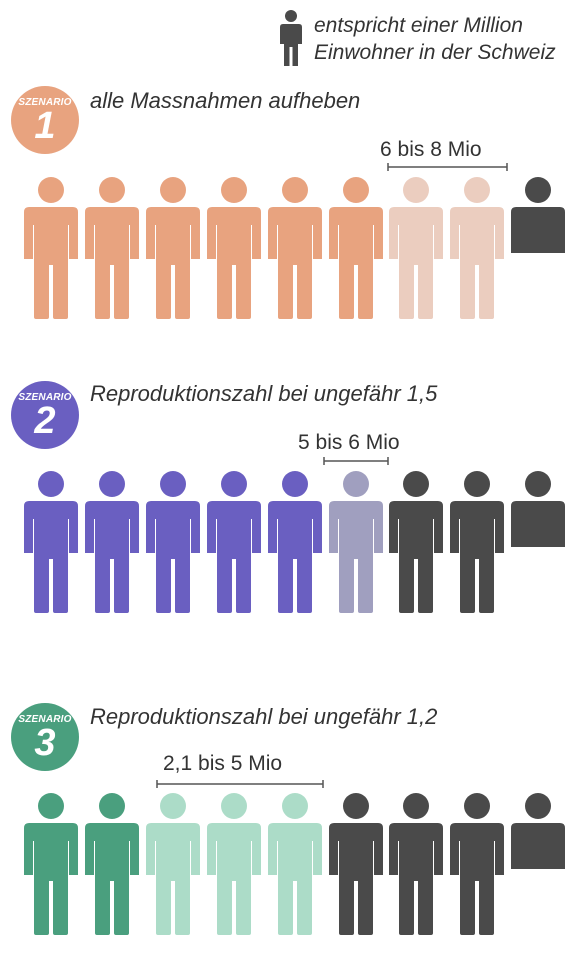 This screenshot has width=582, height=954. I want to click on badge-number: 3, so click(45, 743).